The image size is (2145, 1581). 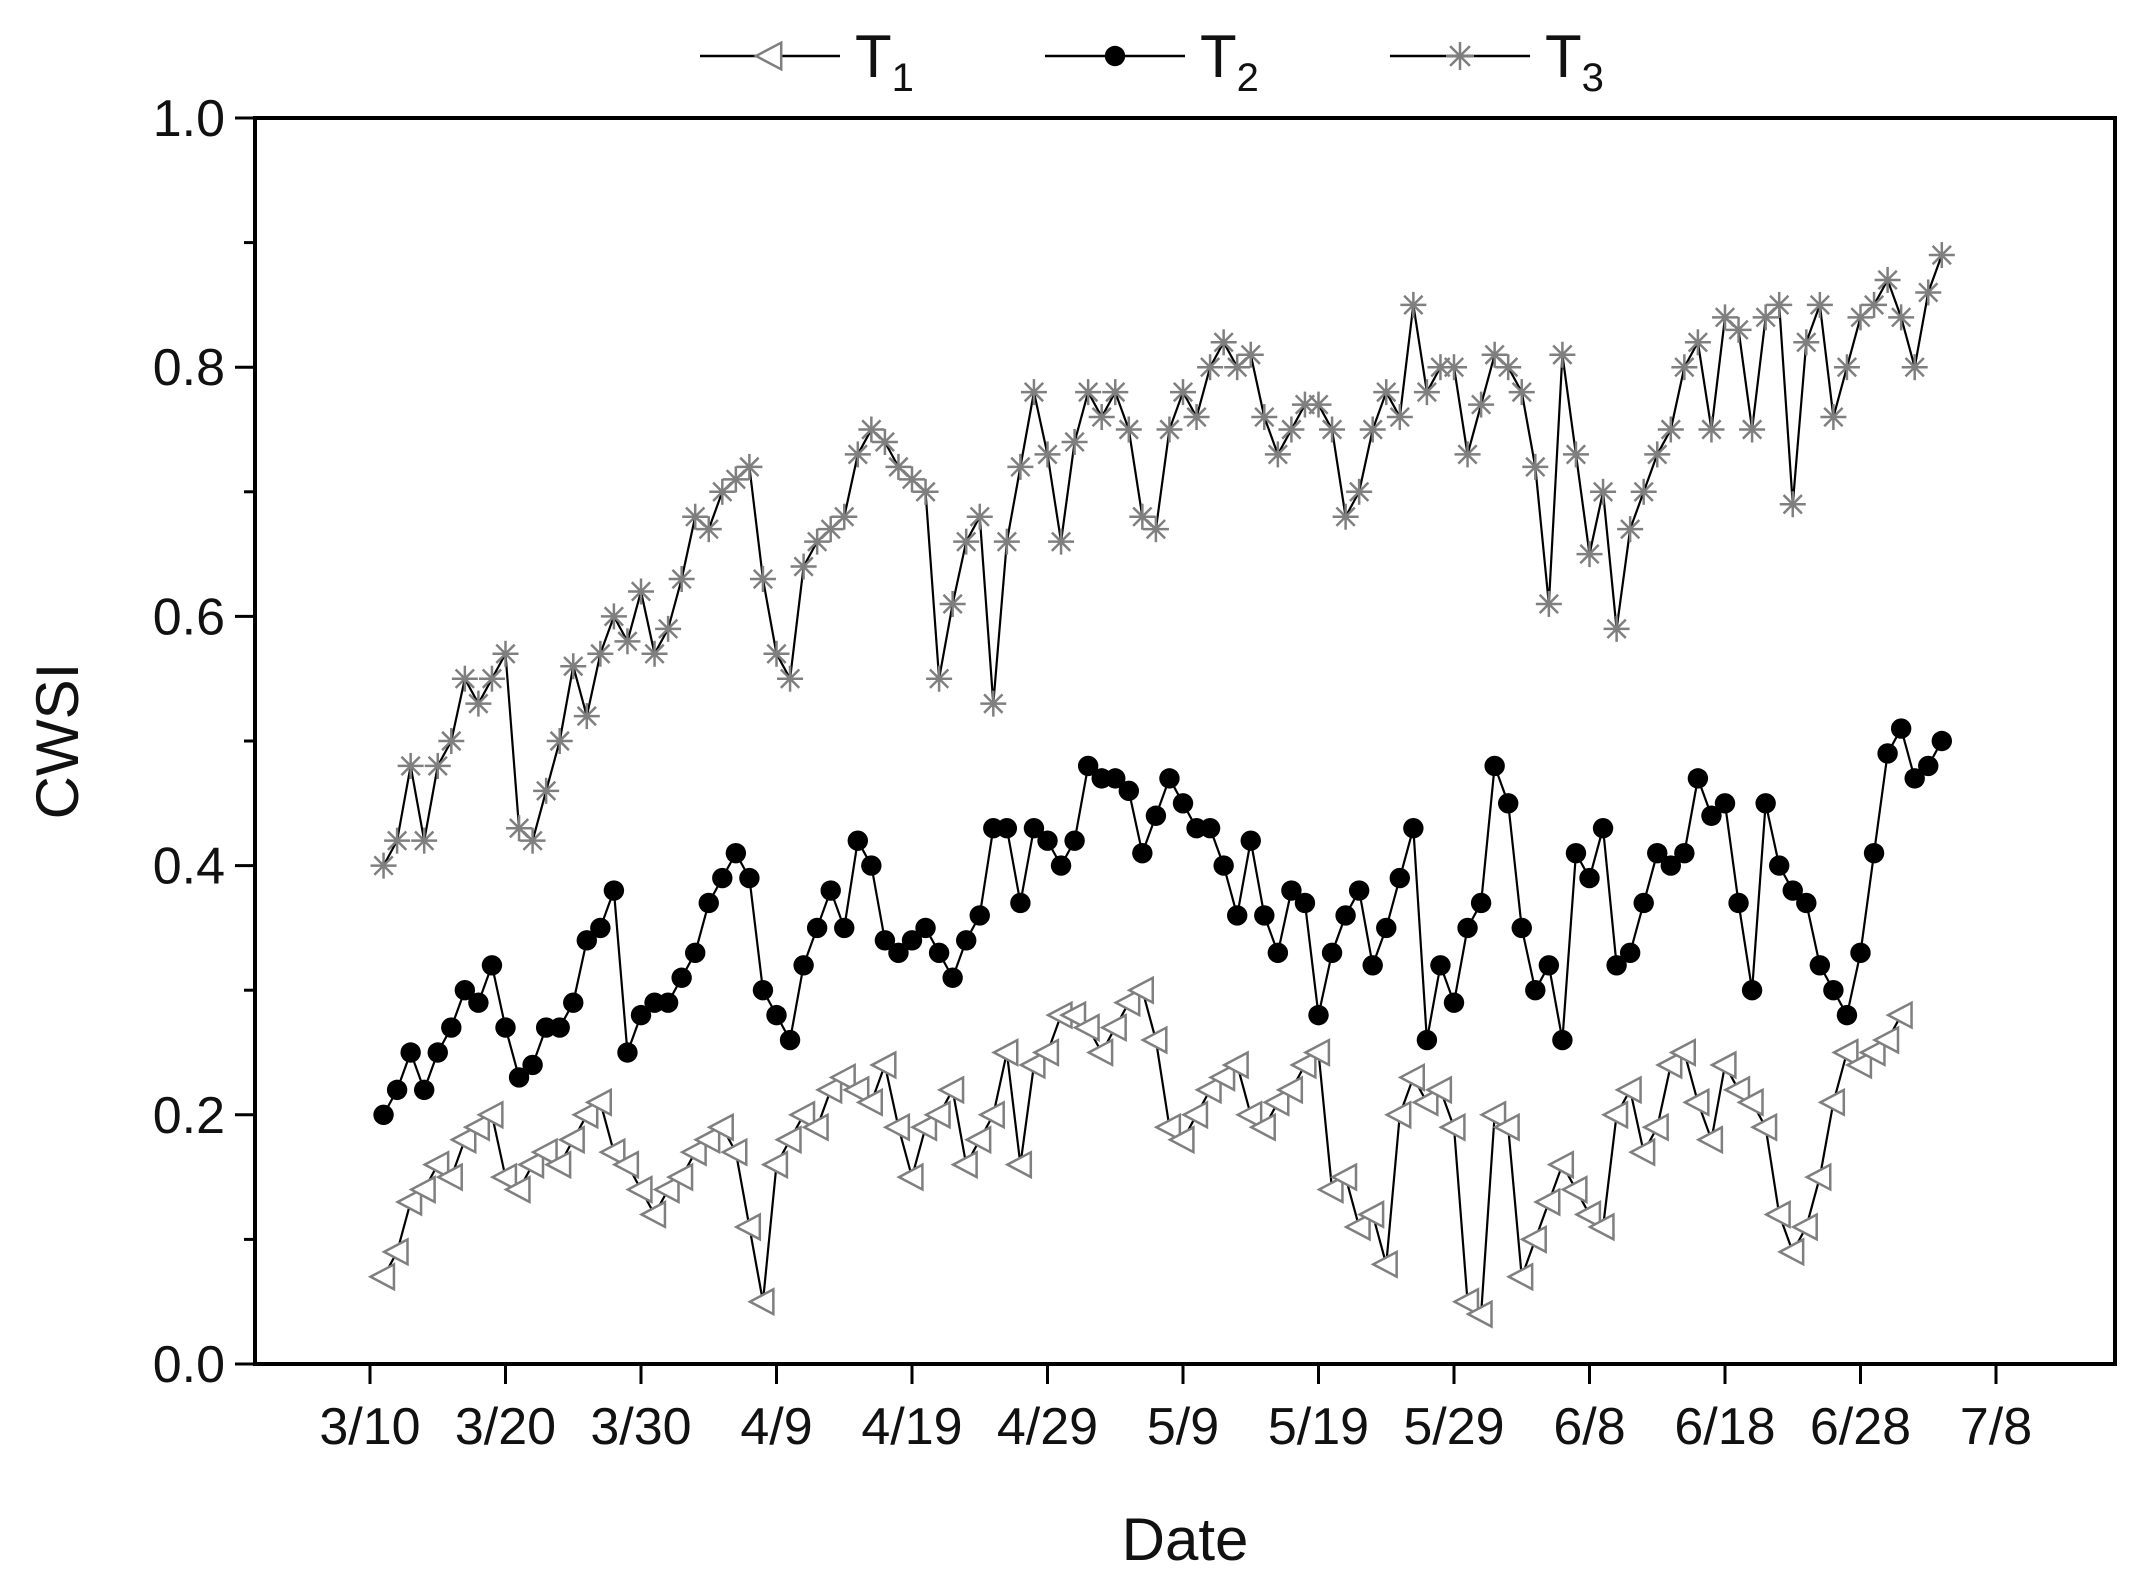 I want to click on x-tick-label: 3/30, so click(x=640, y=1427).